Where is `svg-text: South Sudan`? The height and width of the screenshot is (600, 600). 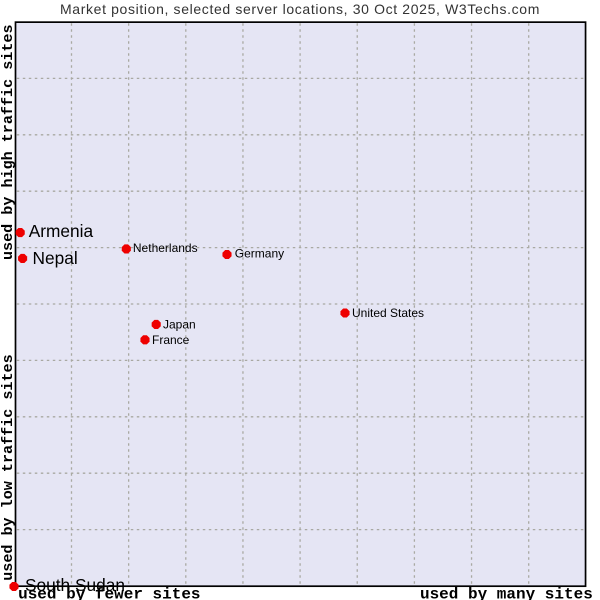
svg-text: South Sudan is located at coordinates (75, 585).